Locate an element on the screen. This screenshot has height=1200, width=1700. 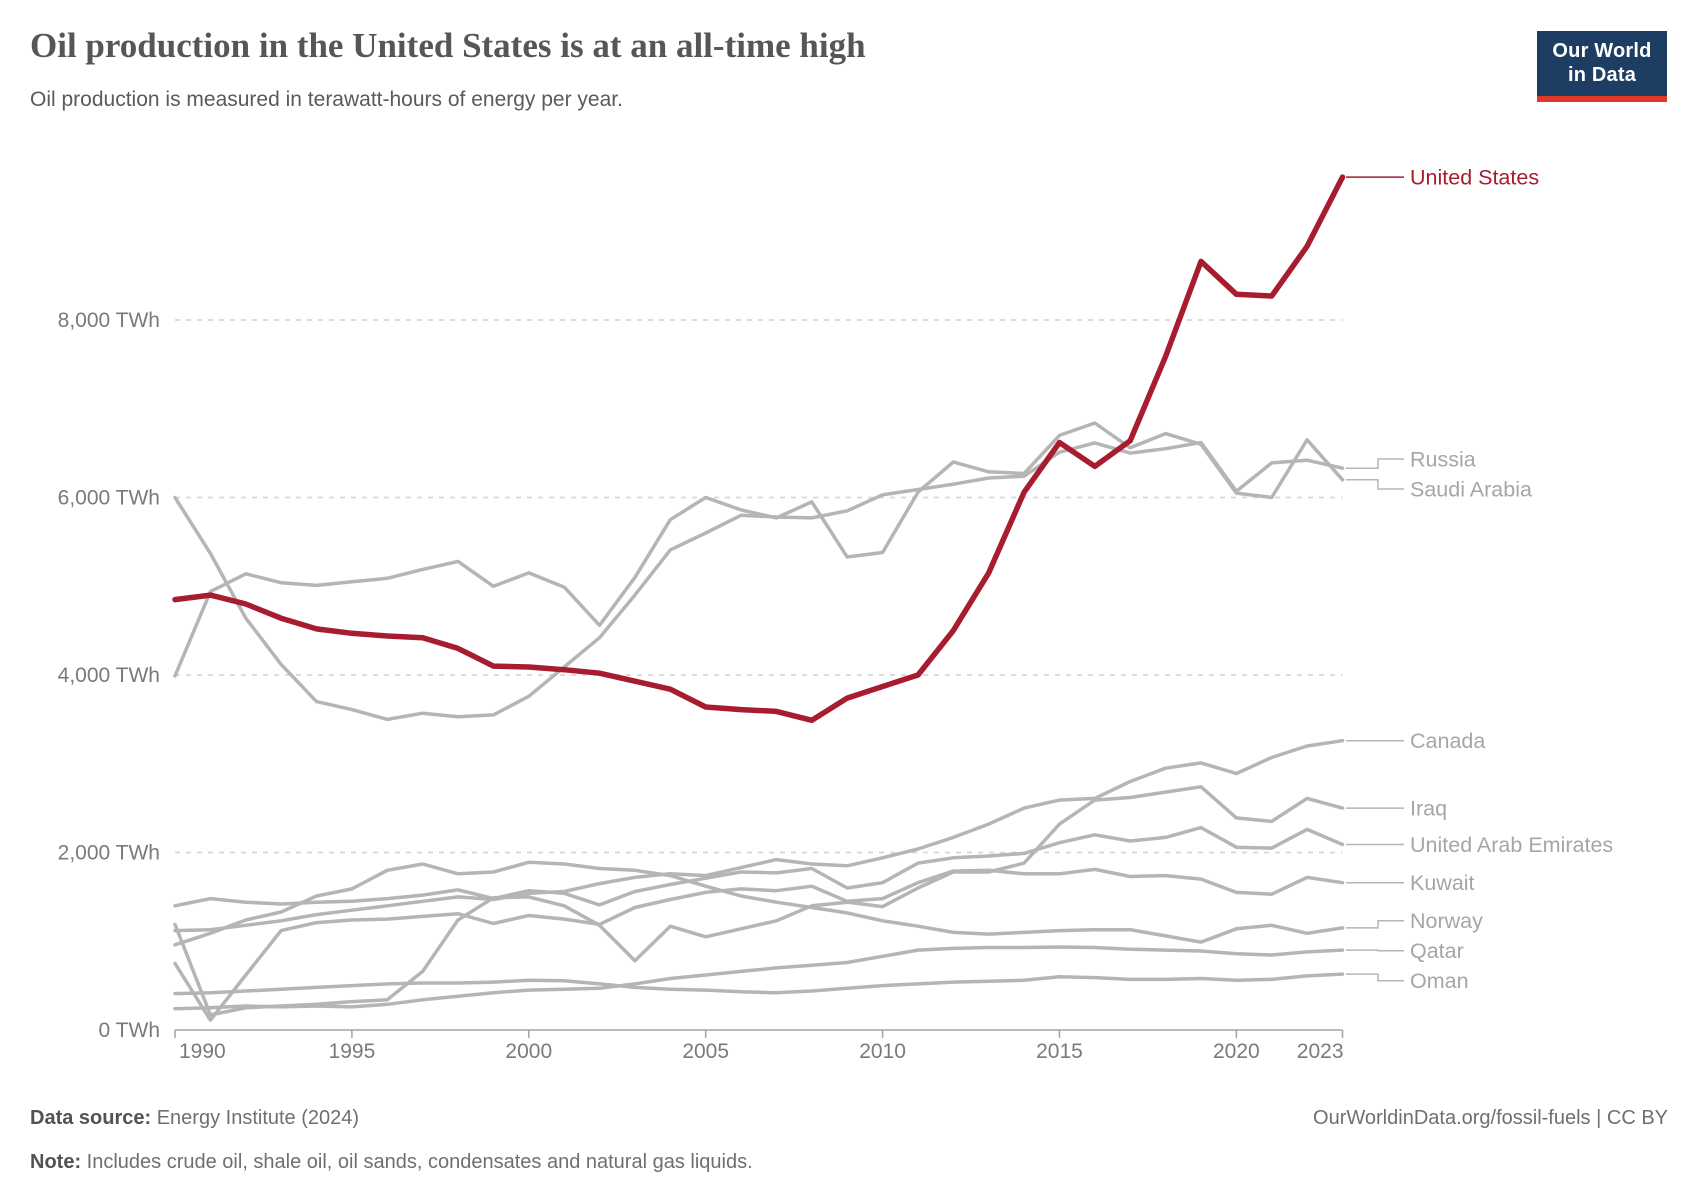
owid-logo: Our World in Data is located at coordinates (1602, 66).